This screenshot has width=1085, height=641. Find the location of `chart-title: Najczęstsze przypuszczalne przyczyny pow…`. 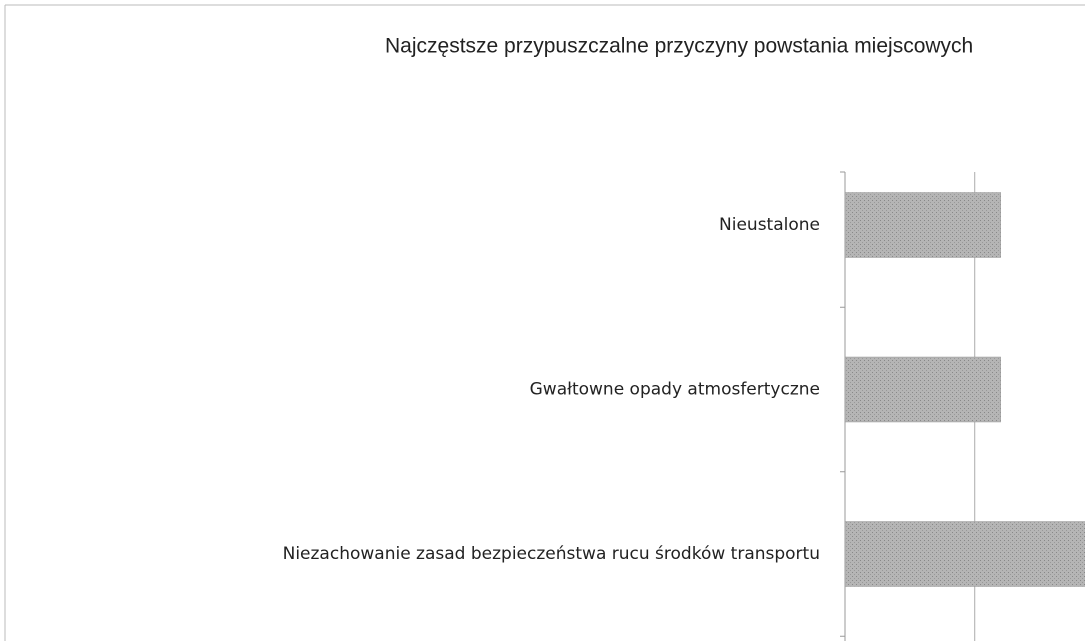

chart-title: Najczęstsze przypuszczalne przyczyny pow… is located at coordinates (679, 46).